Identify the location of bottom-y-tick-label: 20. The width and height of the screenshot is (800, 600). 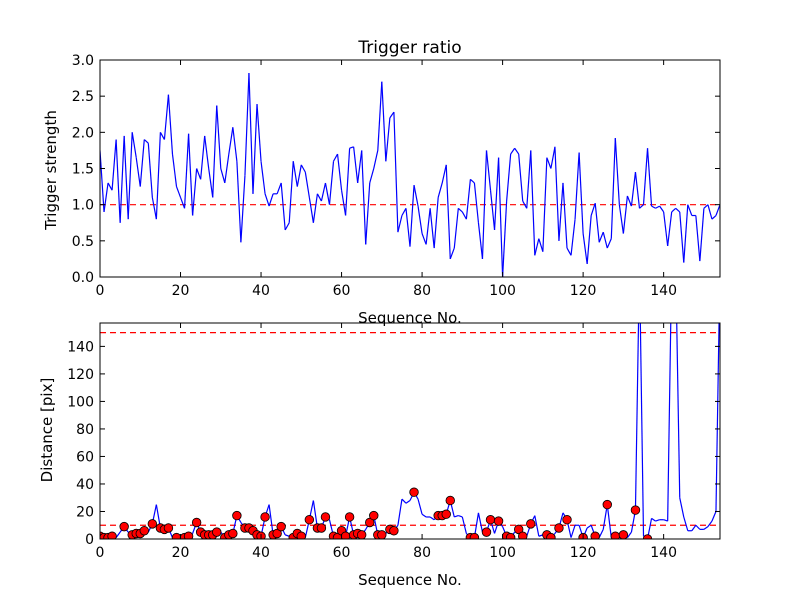
(85, 512).